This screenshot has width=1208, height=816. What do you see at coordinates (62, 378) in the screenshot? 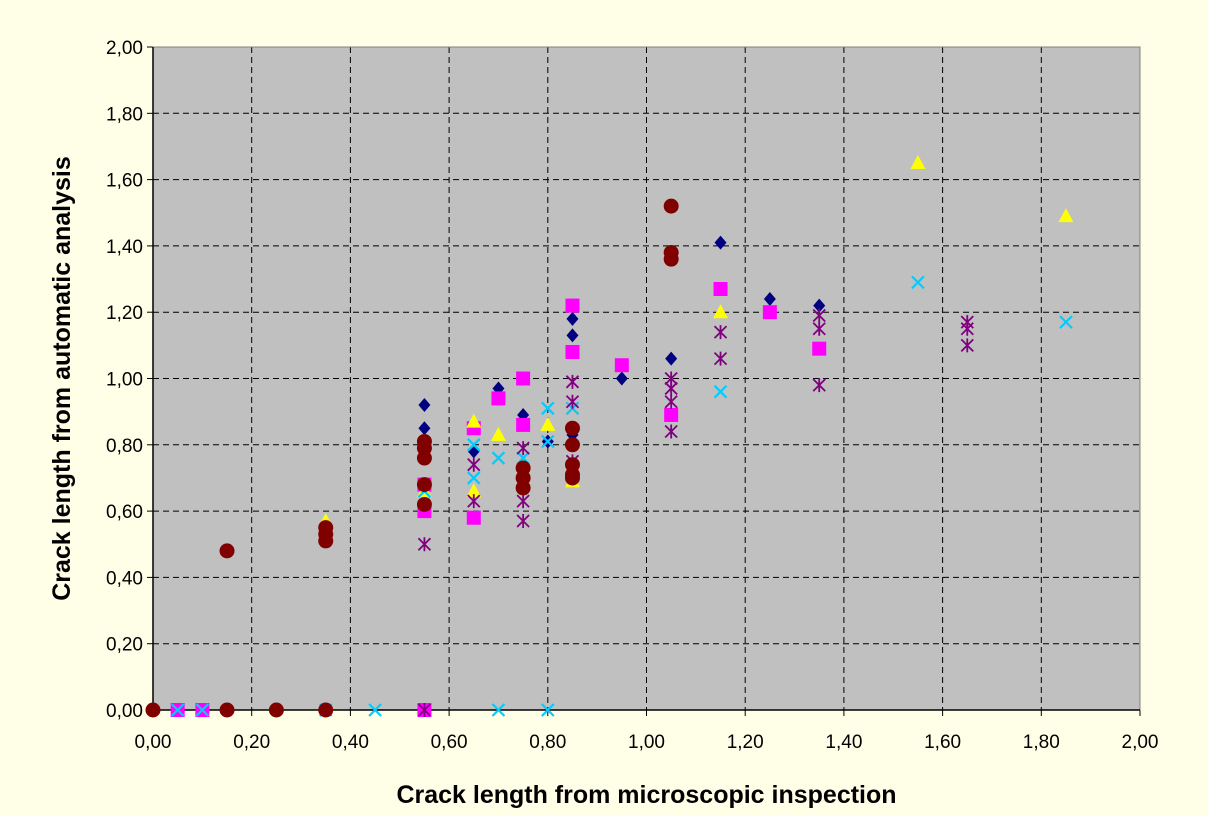
I see `y-axis-title: Crack length from automatic analysis` at bounding box center [62, 378].